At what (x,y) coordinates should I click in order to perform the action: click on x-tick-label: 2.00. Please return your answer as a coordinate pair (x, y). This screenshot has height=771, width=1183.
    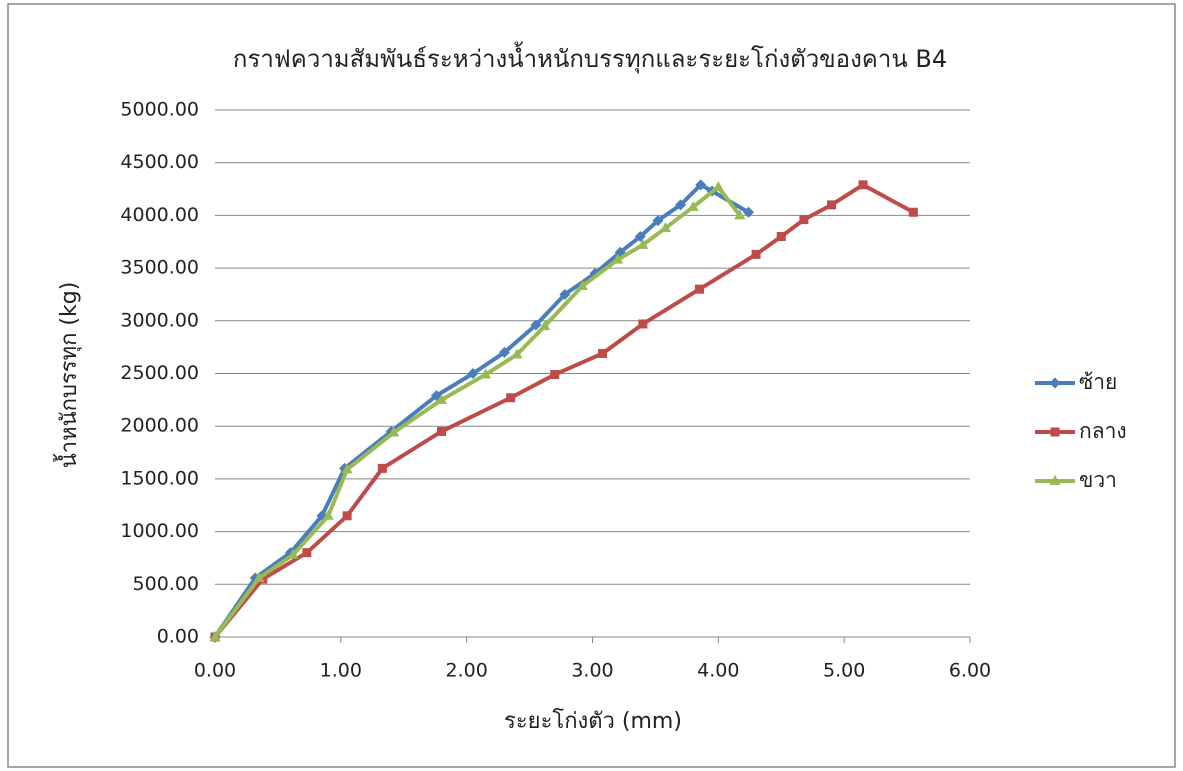
    Looking at the image, I should click on (467, 671).